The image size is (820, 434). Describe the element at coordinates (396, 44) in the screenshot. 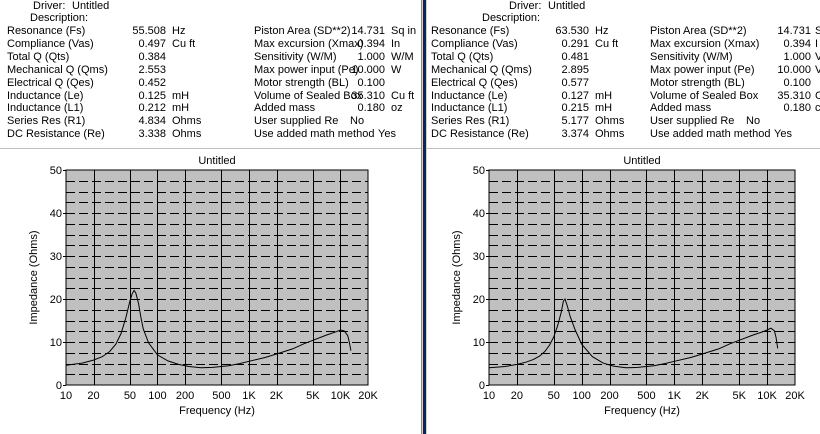

I see `param-unit: In` at that location.